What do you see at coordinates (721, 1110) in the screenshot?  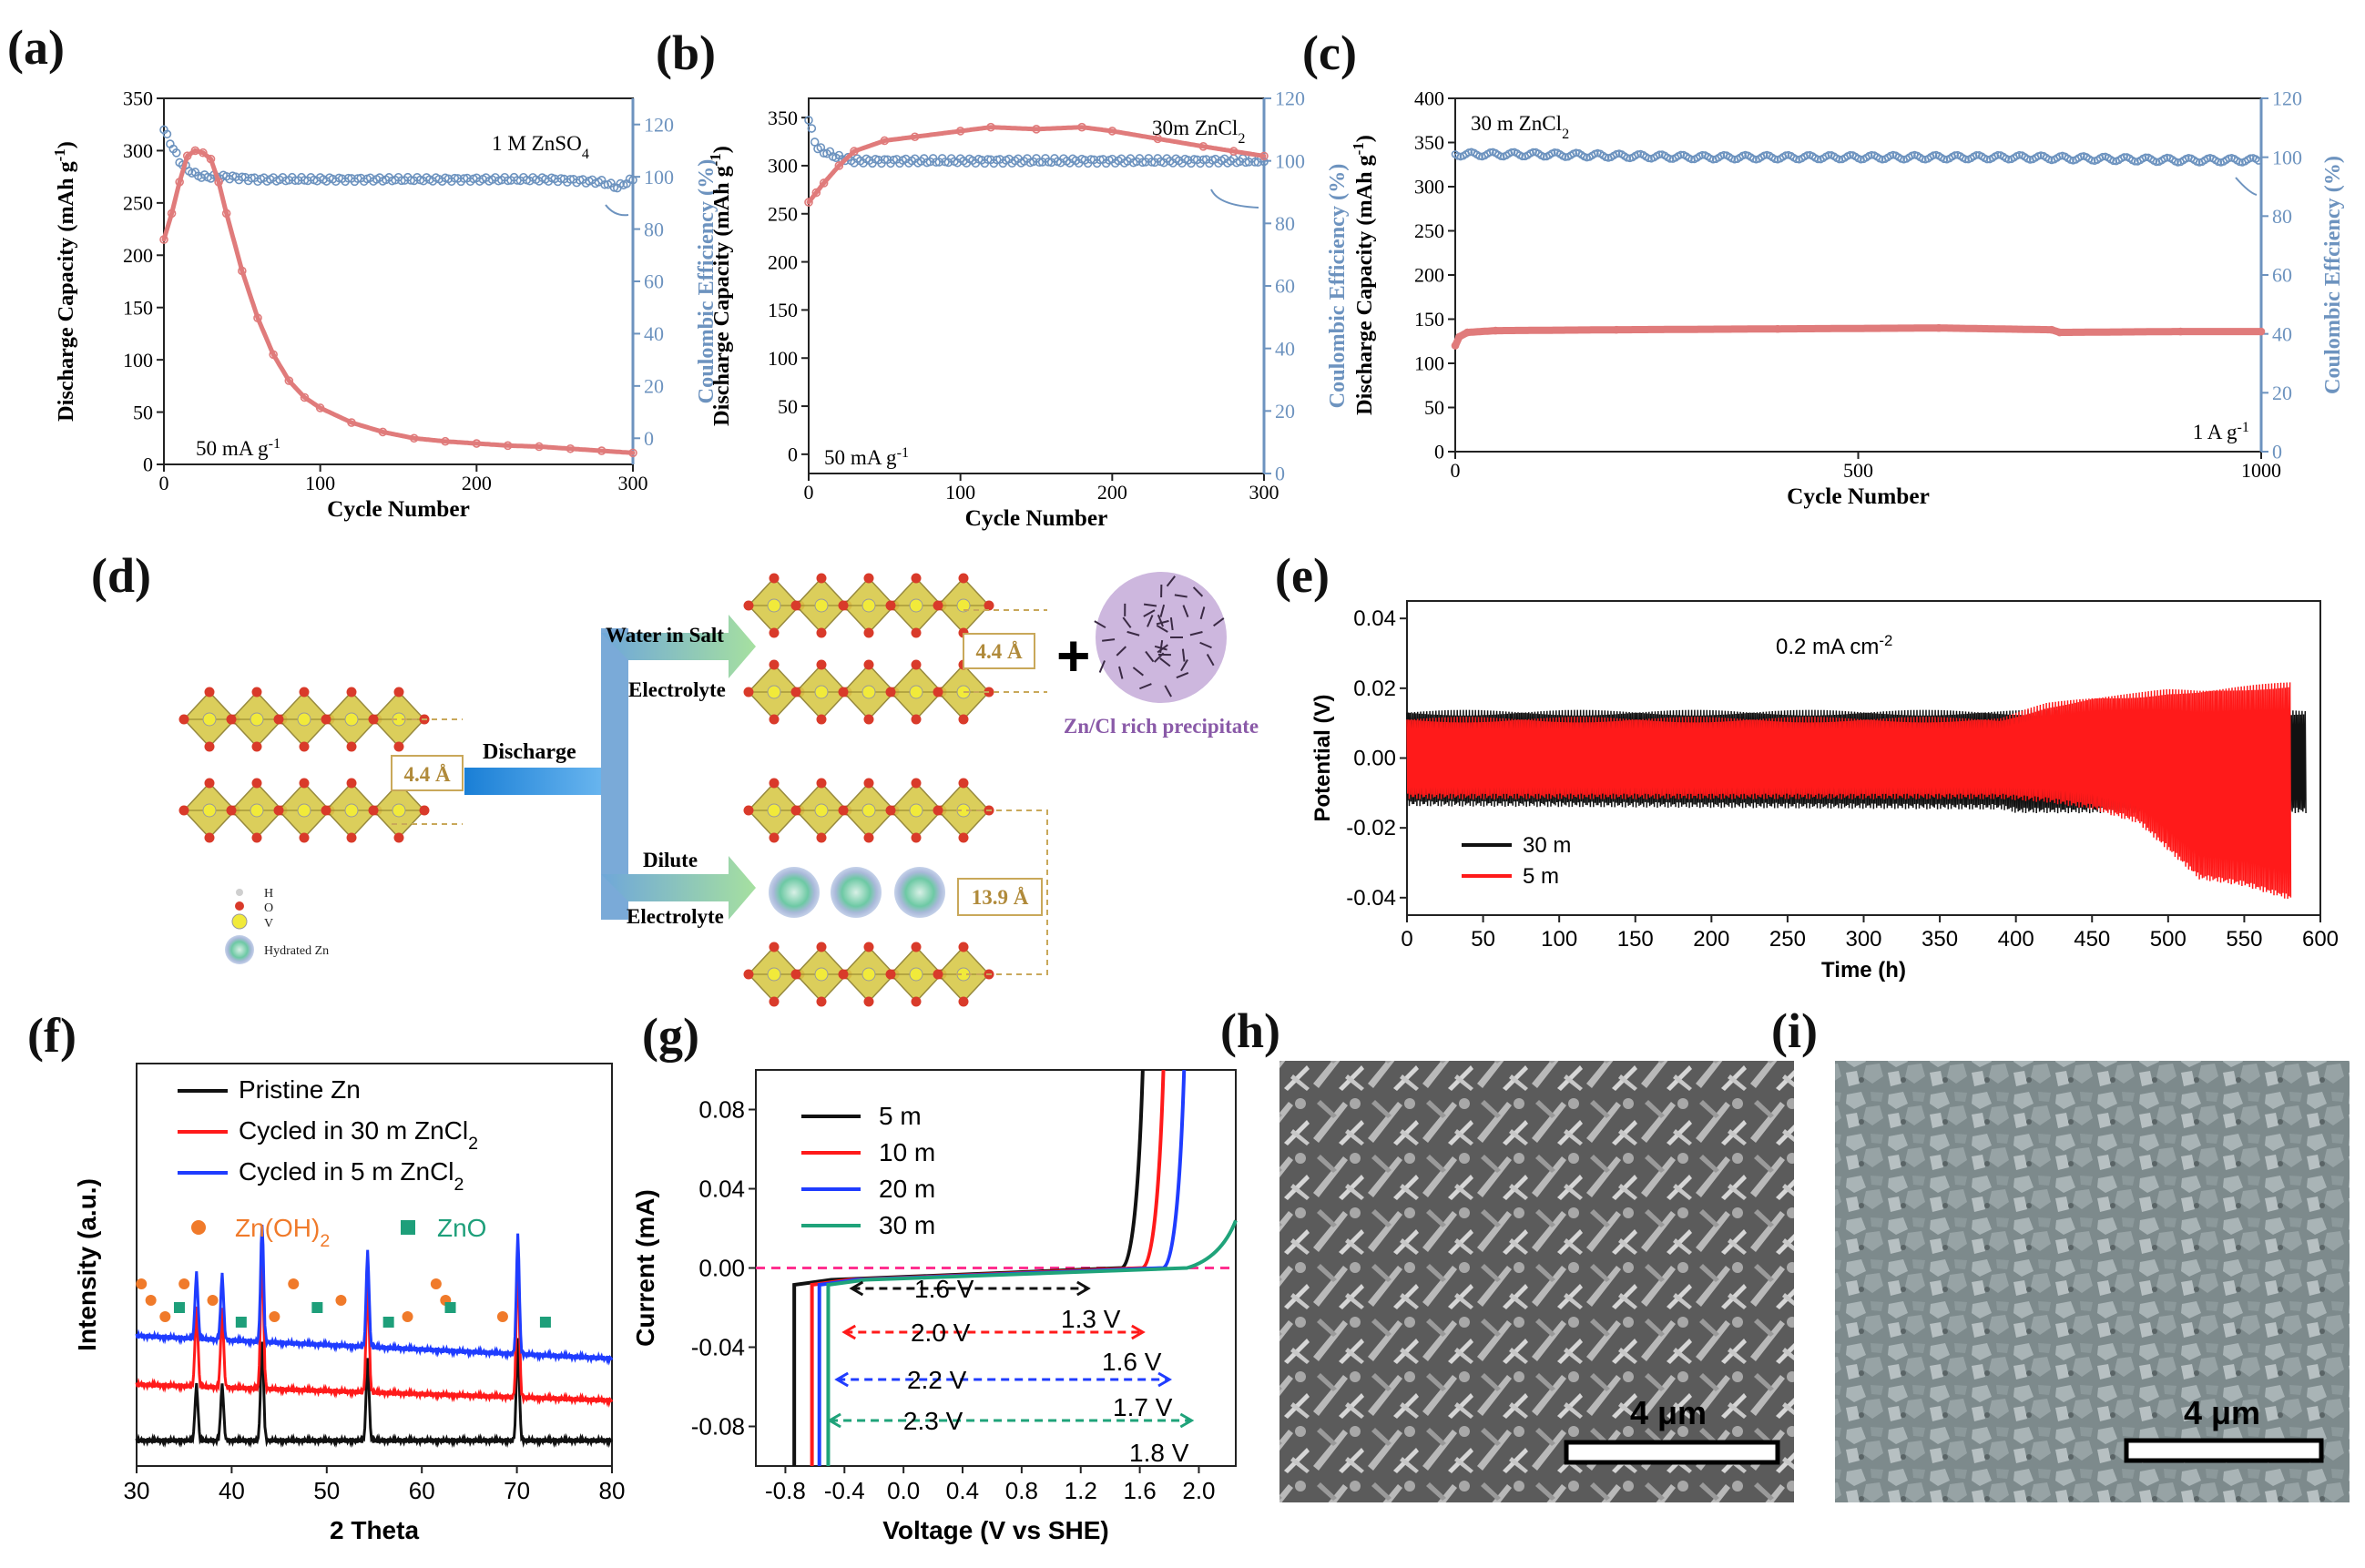 I see `y-tick-label: 0.08` at bounding box center [721, 1110].